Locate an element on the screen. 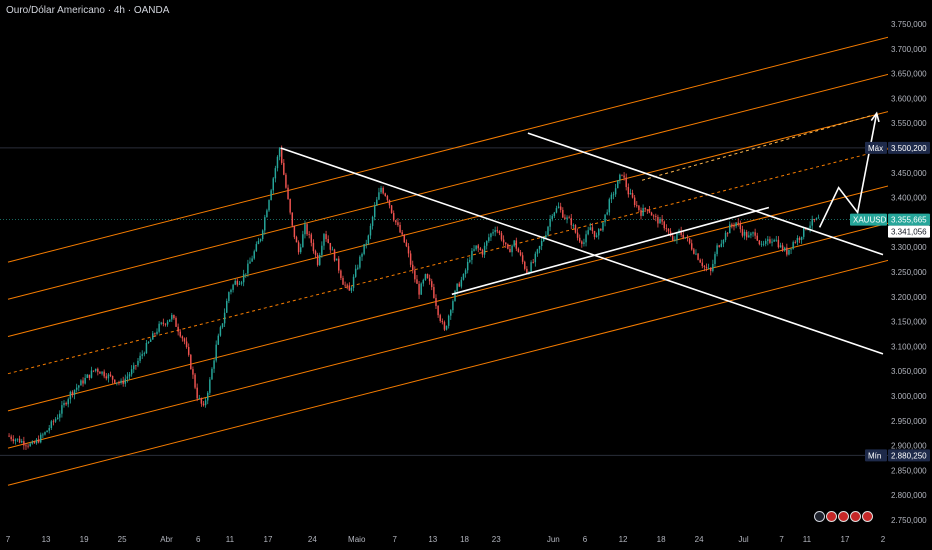 Image resolution: width=932 pixels, height=550 pixels. x-axis-tick-label: 11 is located at coordinates (230, 539).